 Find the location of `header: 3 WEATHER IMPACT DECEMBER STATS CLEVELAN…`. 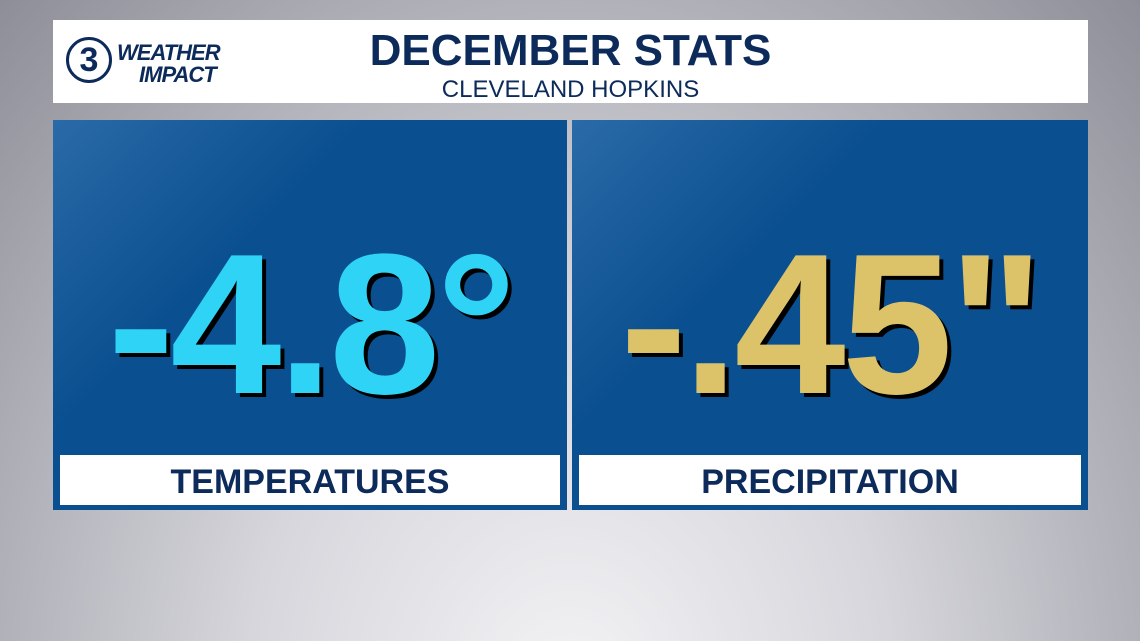

header: 3 WEATHER IMPACT DECEMBER STATS CLEVELAN… is located at coordinates (570, 61).